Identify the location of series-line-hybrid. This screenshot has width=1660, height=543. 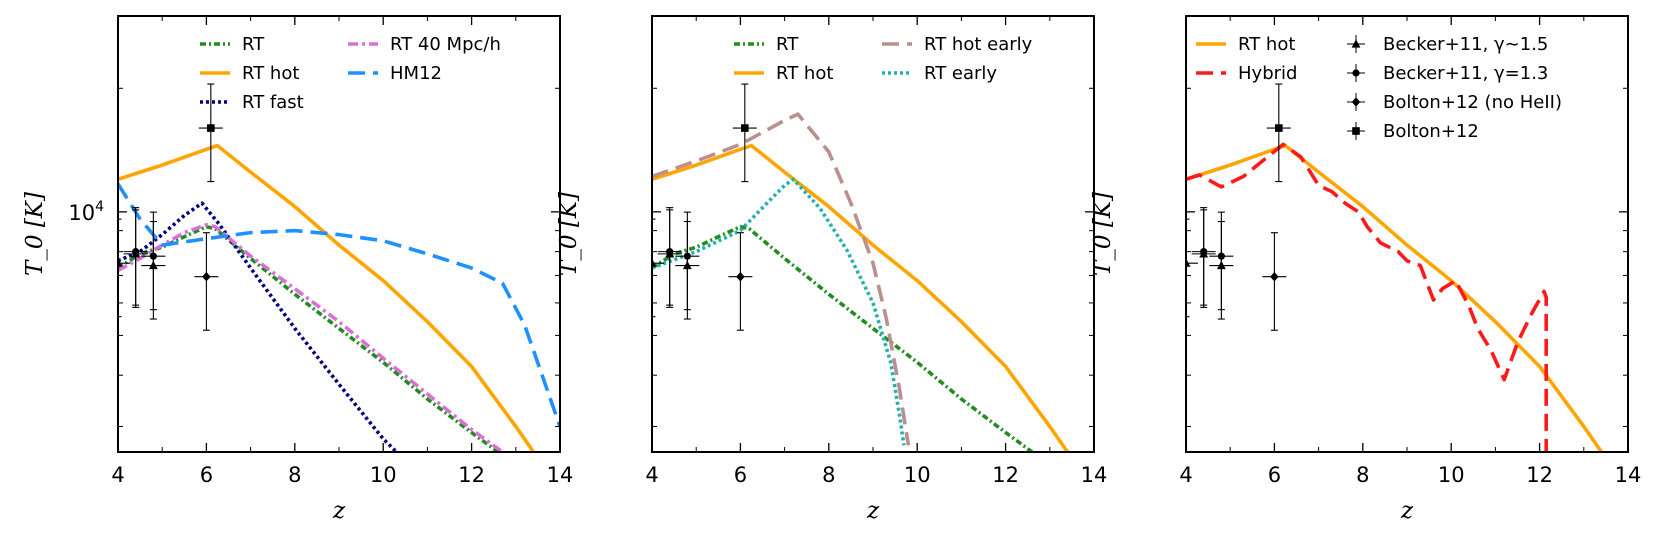
(1367, 297).